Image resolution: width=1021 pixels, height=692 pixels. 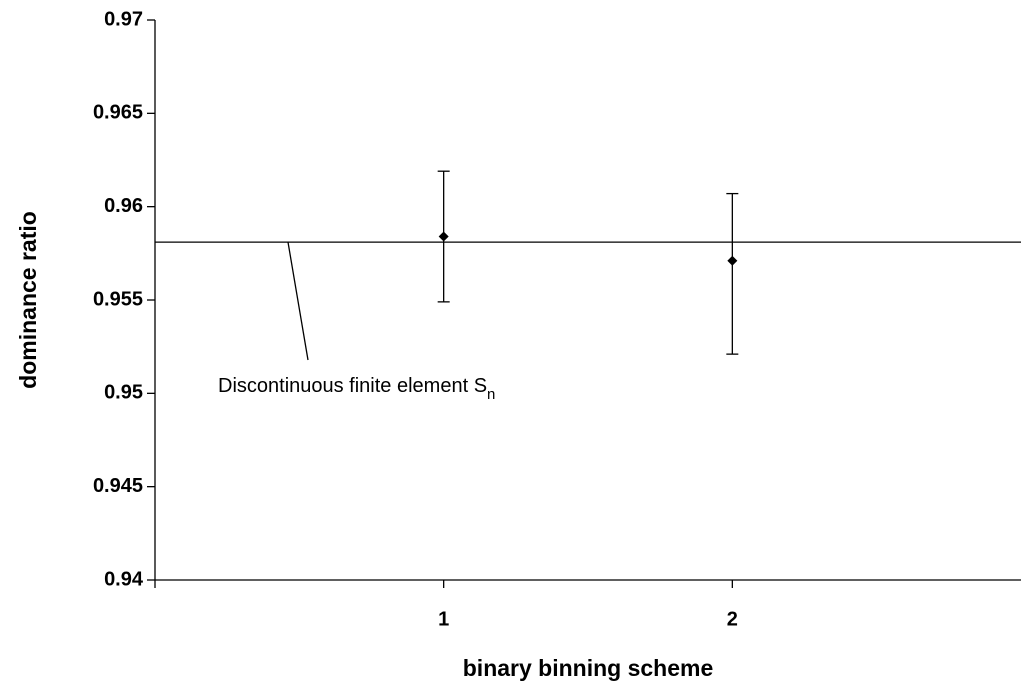 I want to click on y-tick-label: 0.965, so click(x=118, y=113).